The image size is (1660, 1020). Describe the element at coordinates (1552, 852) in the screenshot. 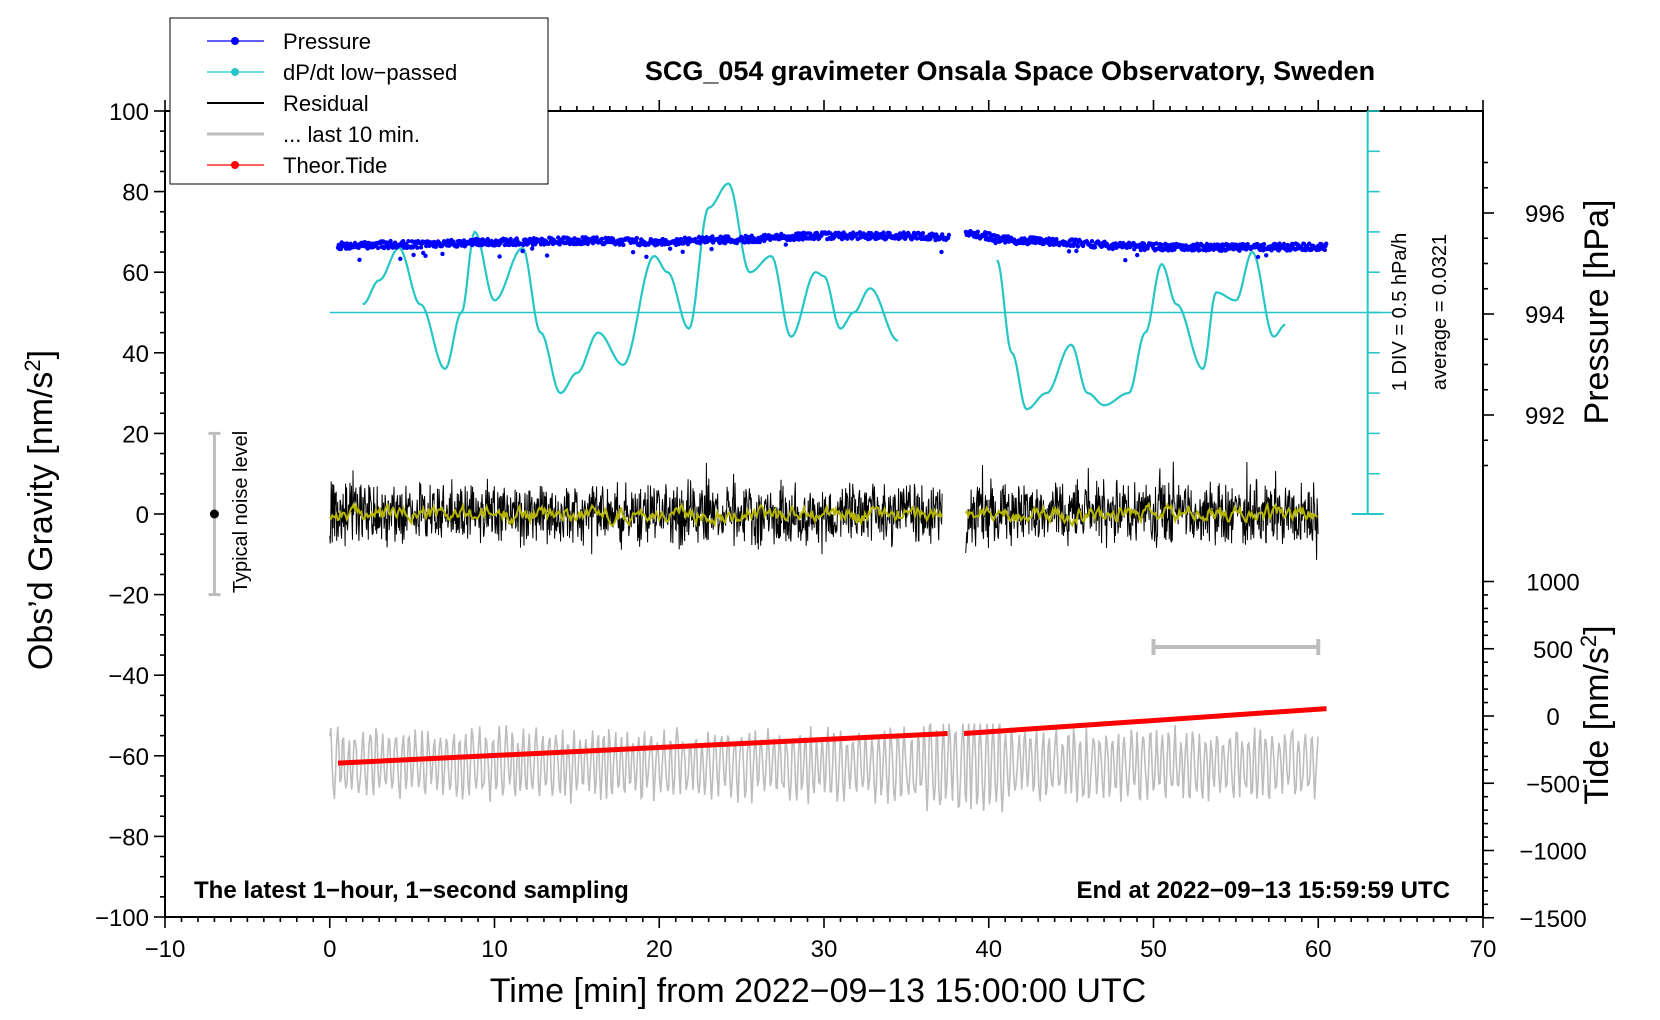

I see `tide-tick-label: −1000` at that location.